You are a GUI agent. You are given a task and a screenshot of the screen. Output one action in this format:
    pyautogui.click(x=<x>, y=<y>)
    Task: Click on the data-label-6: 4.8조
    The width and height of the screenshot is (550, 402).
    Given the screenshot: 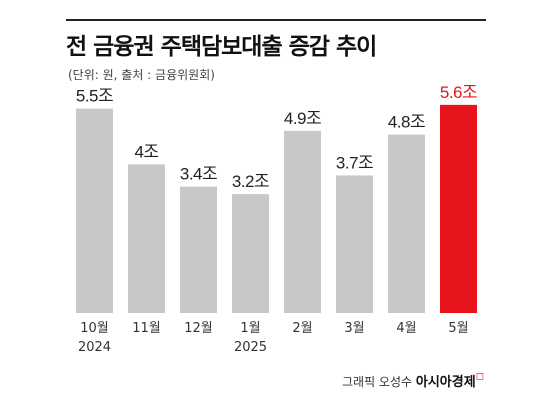 What is the action you would take?
    pyautogui.click(x=406, y=122)
    